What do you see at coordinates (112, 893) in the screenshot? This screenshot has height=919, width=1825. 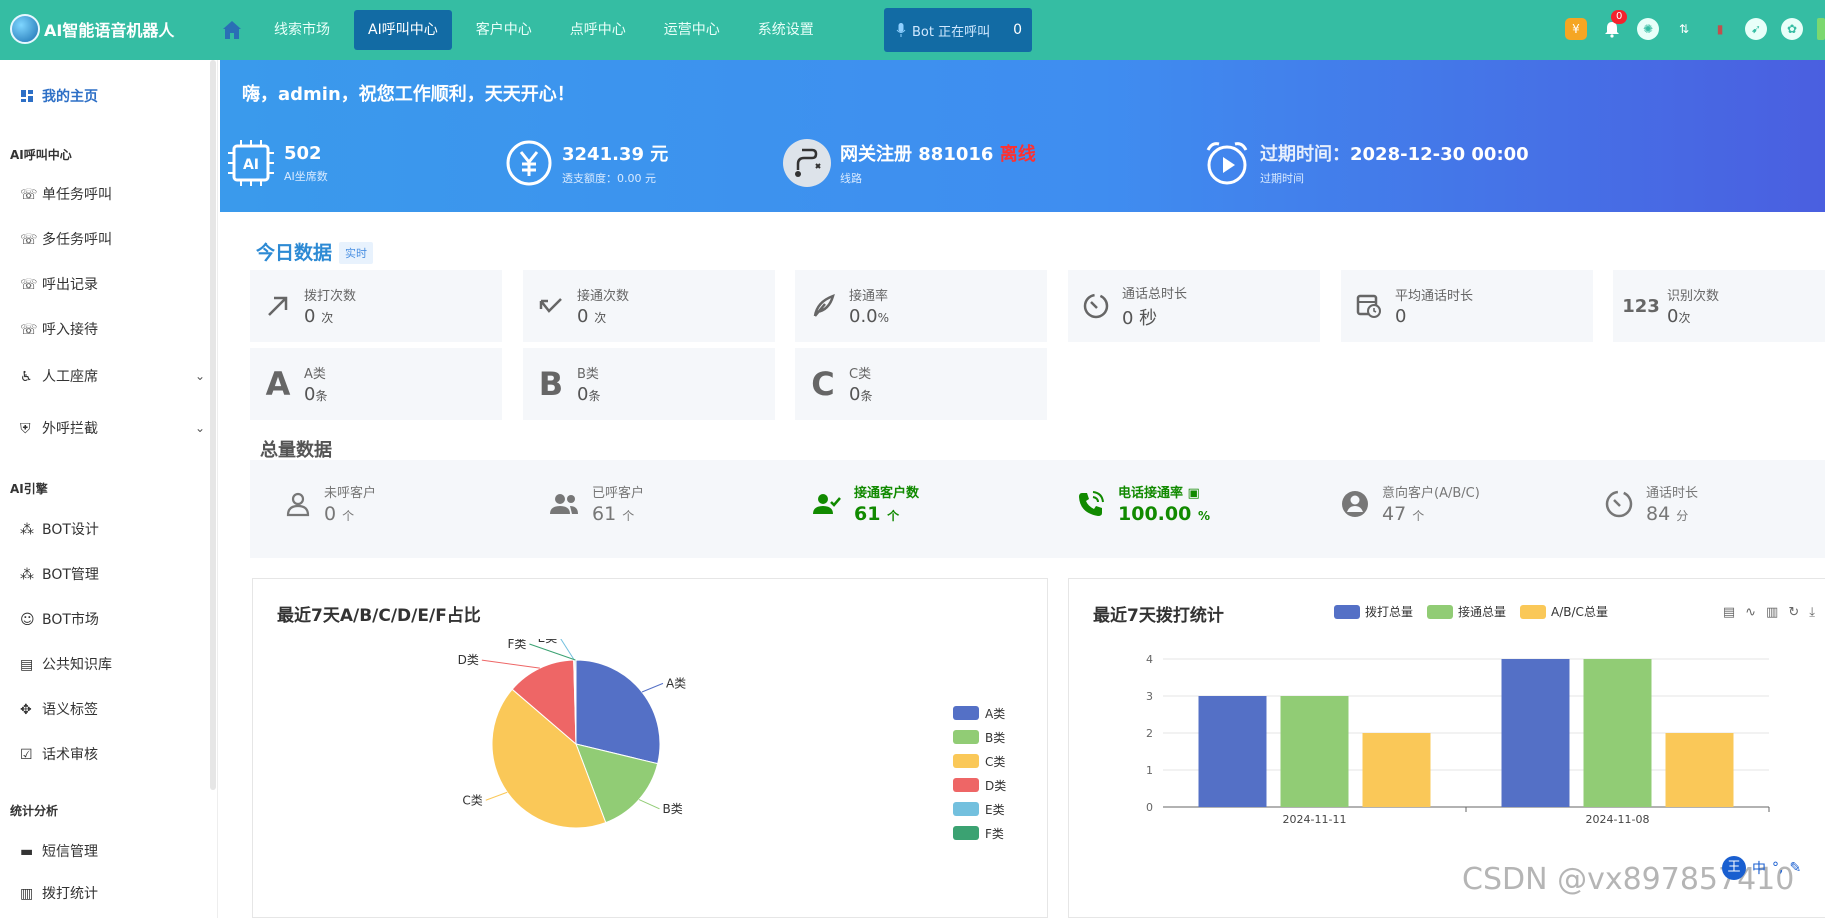 I see `sidebar-item-dial-stats: ▥ 拨打统计` at bounding box center [112, 893].